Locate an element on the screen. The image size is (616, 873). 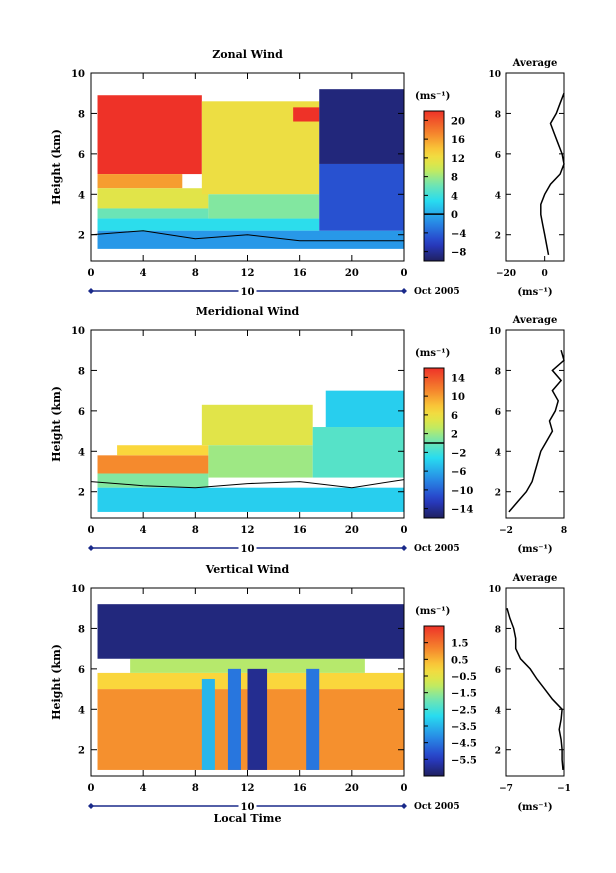
colorbar-tick-label: 4 is located at coordinates (454, 196).